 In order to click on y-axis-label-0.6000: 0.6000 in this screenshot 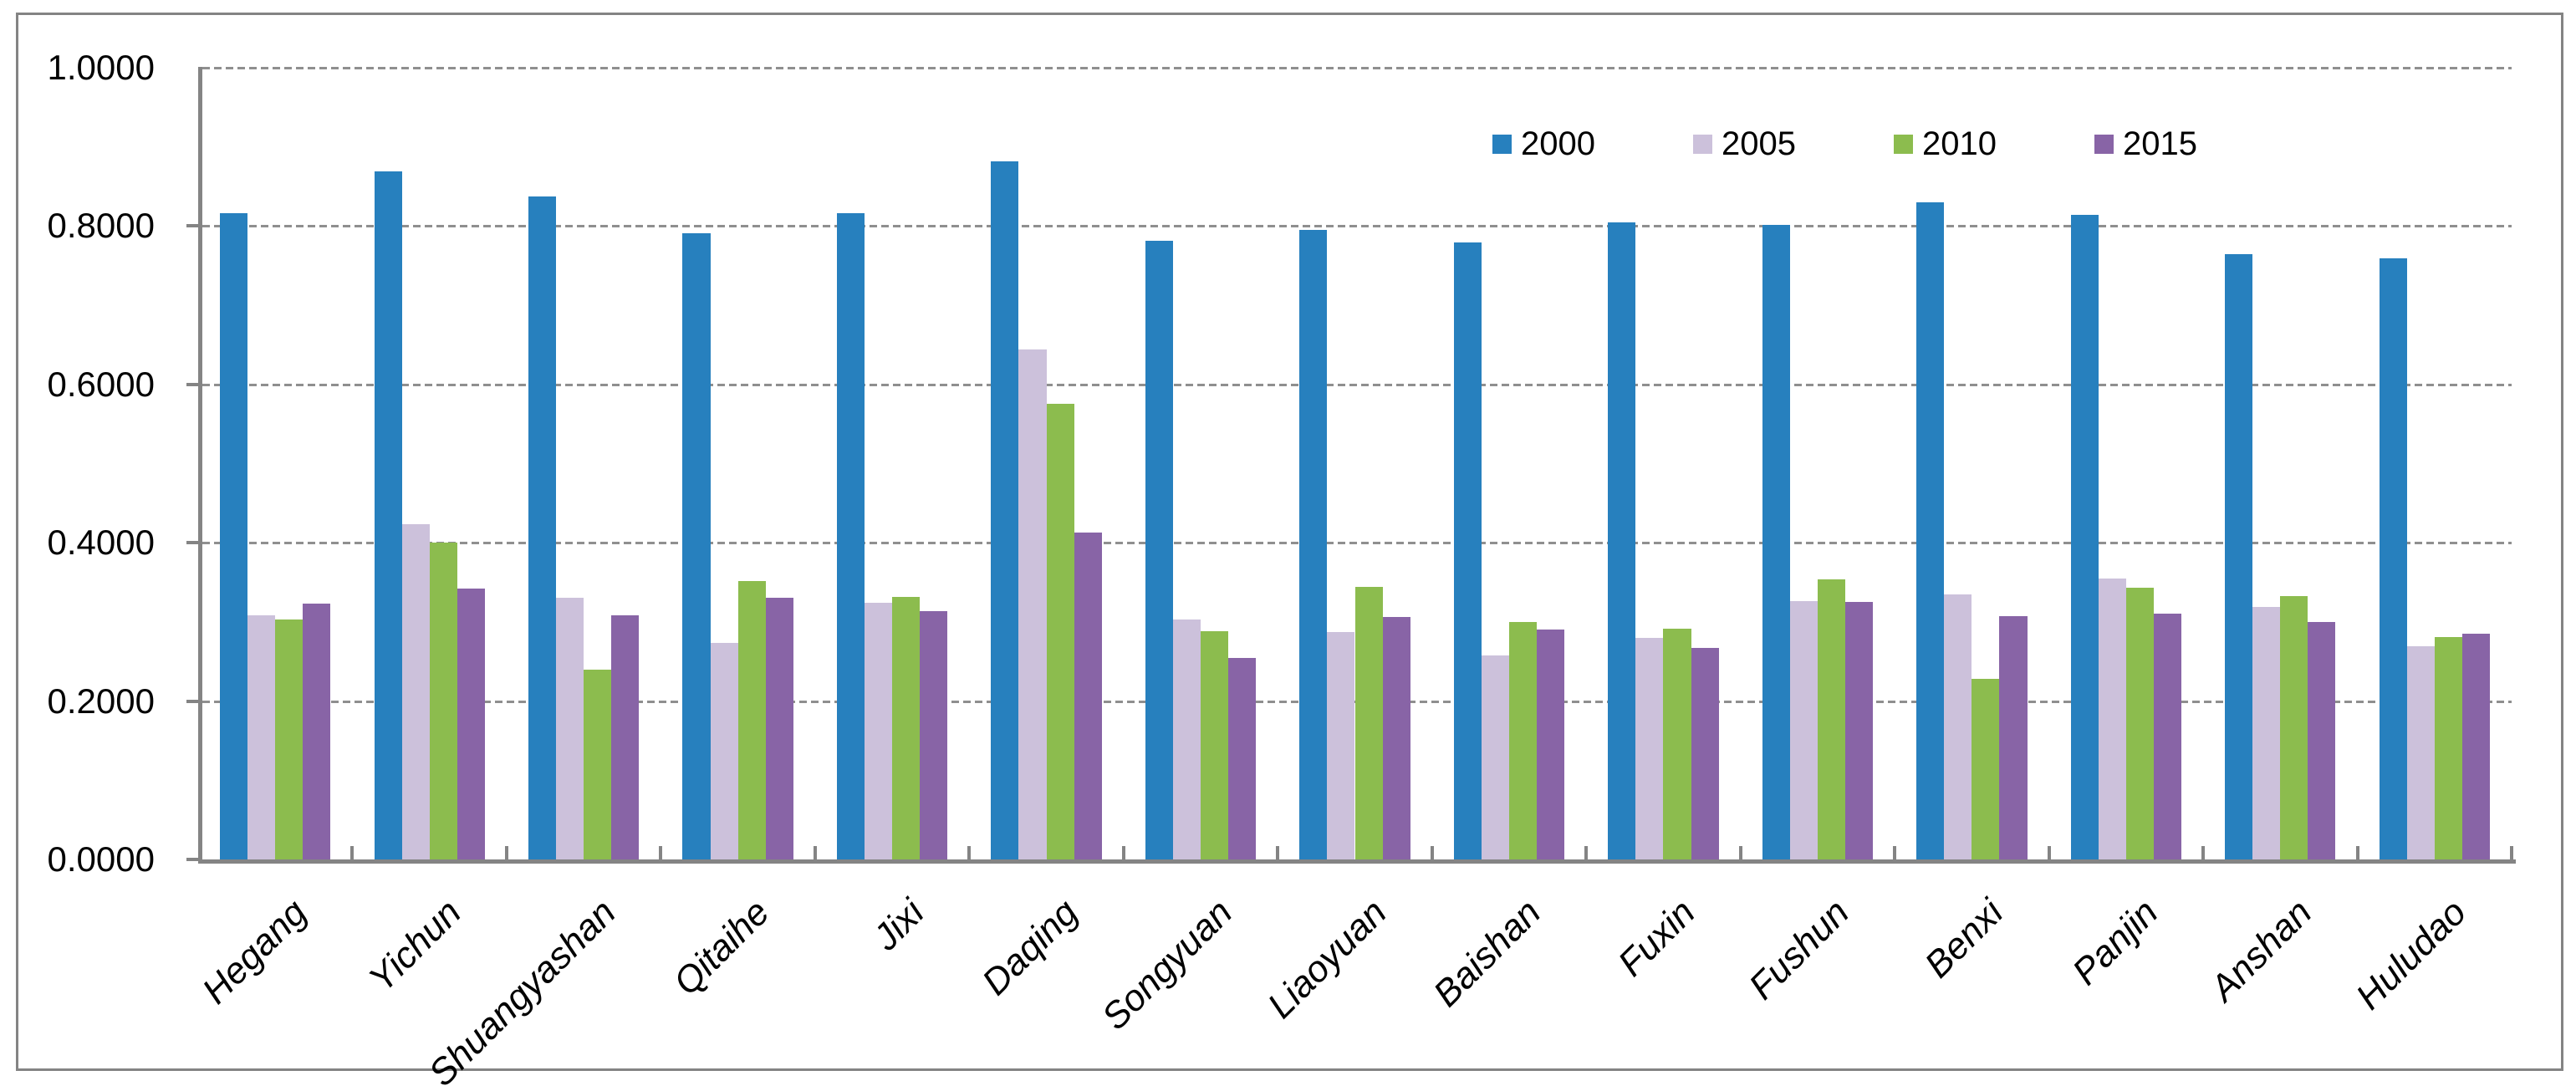, I will do `click(101, 384)`.